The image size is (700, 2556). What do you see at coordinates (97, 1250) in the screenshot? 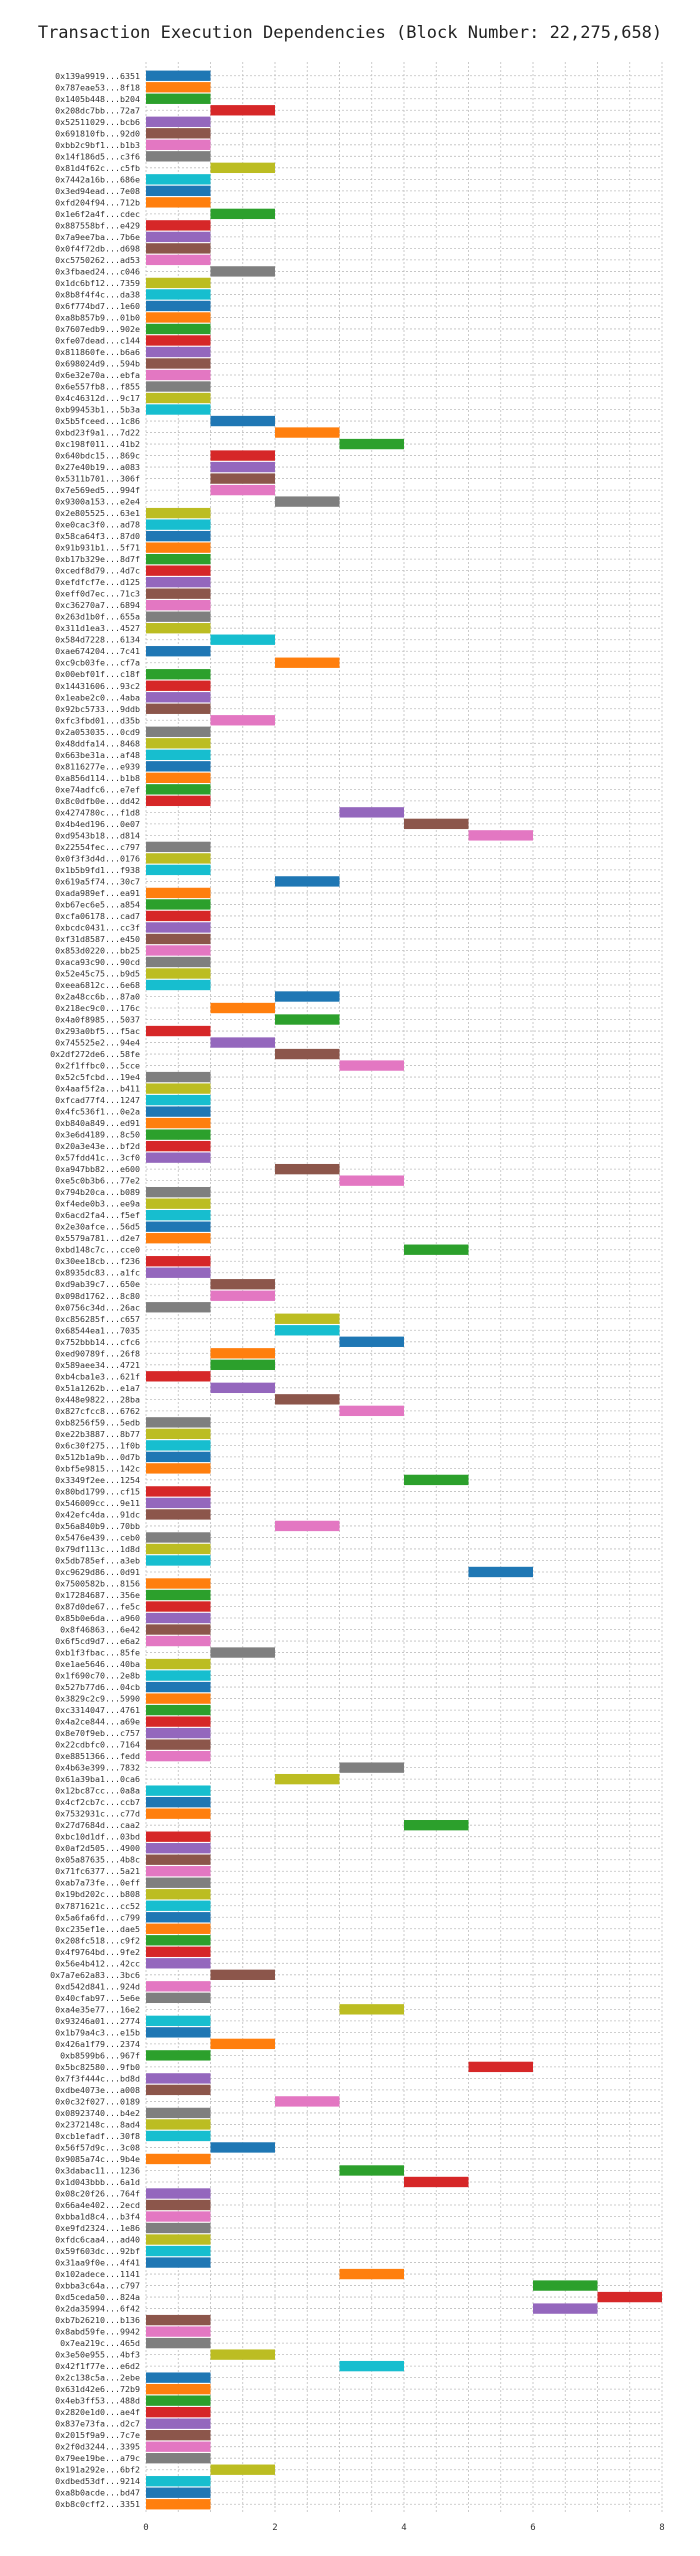
I see `y-tick-label: 0xbd148c7c...cce0` at bounding box center [97, 1250].